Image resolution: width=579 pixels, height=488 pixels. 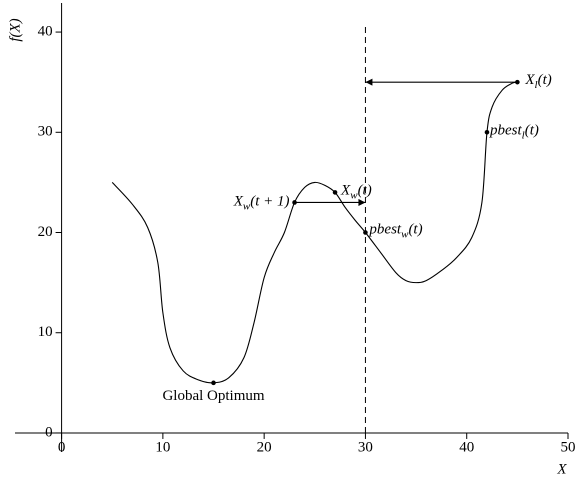 I want to click on label-rest: (t + 1), so click(x=269, y=202).